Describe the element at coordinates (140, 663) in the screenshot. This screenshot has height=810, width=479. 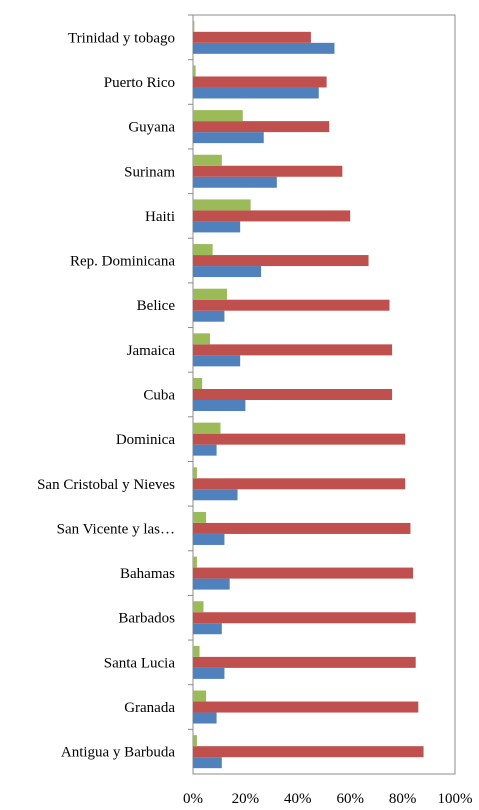
I see `category-label: Santa Lucia` at that location.